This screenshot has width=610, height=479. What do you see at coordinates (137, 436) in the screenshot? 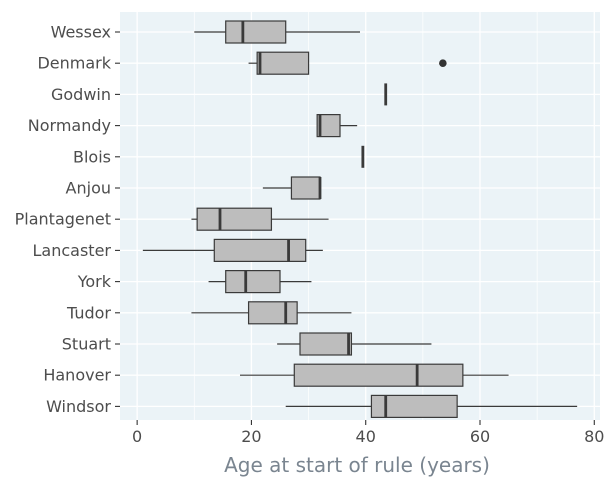
I see `x-tick-label: 0` at bounding box center [137, 436].